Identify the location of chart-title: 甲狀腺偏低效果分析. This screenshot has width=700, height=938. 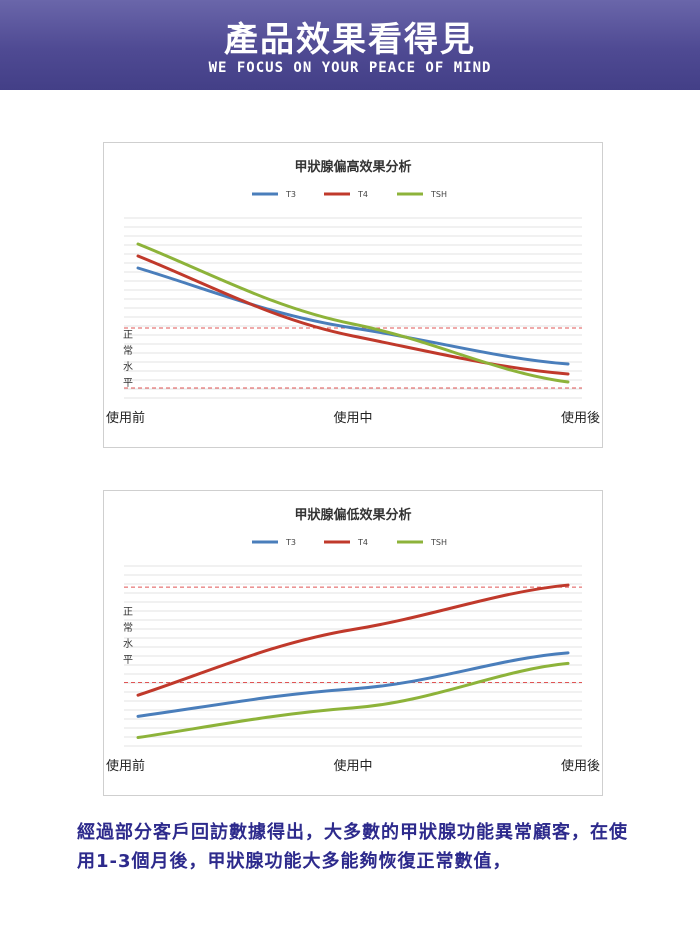
(352, 515).